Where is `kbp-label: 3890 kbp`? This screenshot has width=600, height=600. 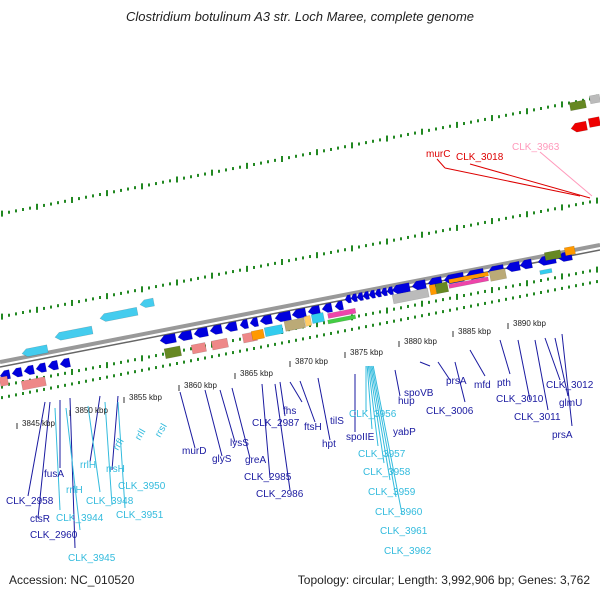
kbp-label: 3890 kbp is located at coordinates (529, 323).